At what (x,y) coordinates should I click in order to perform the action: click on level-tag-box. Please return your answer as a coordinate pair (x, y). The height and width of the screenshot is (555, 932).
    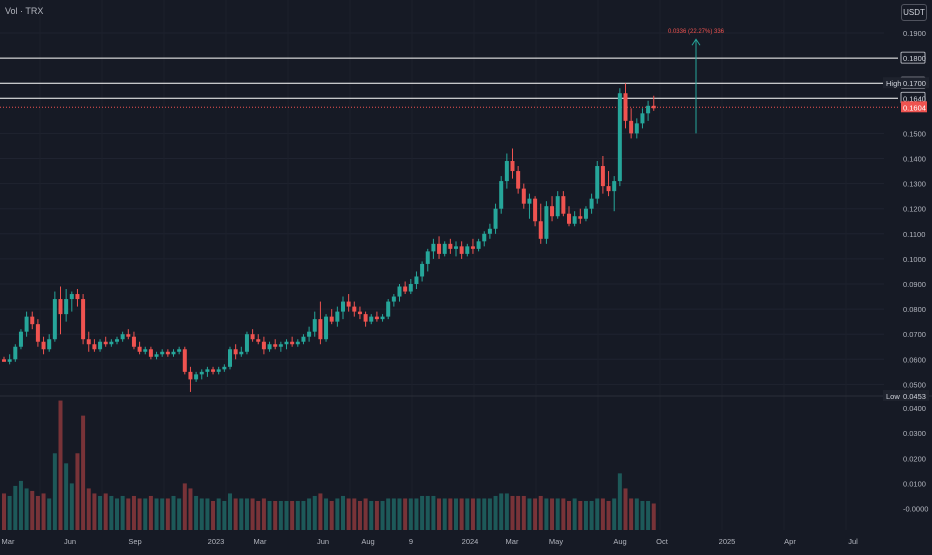
    Looking at the image, I should click on (913, 57).